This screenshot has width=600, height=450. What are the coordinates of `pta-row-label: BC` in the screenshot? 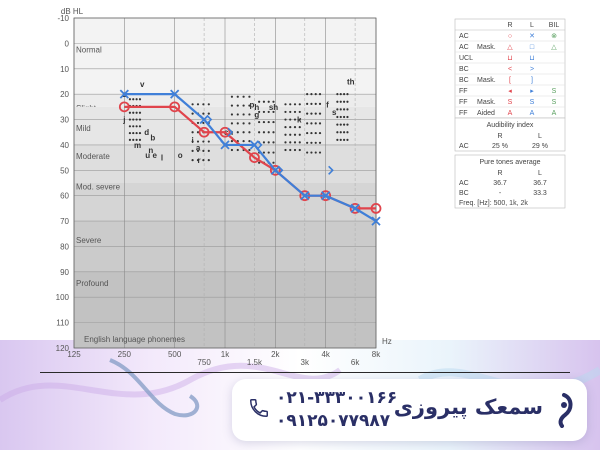 It's located at (464, 193).